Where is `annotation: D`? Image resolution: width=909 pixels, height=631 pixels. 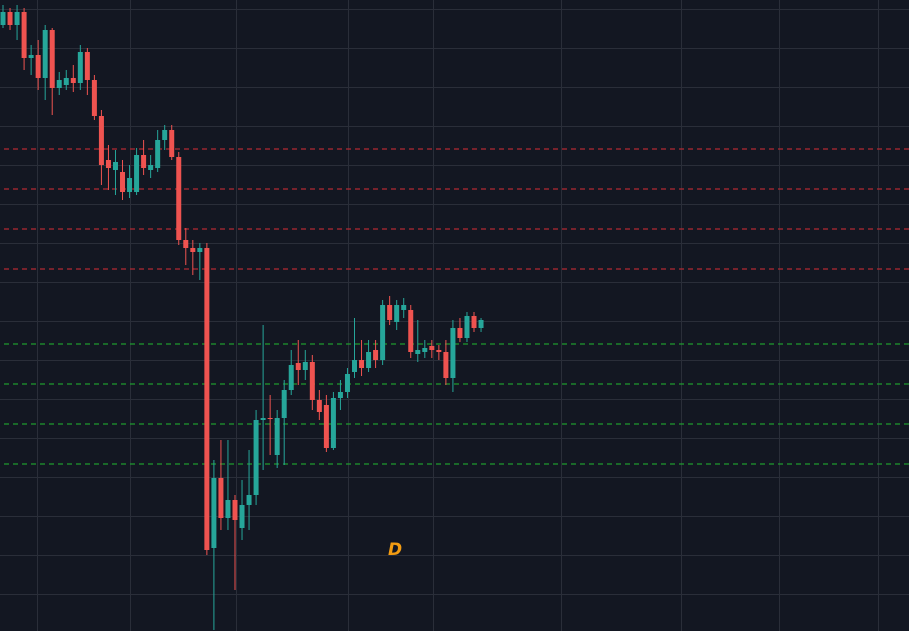
annotation: D is located at coordinates (395, 550).